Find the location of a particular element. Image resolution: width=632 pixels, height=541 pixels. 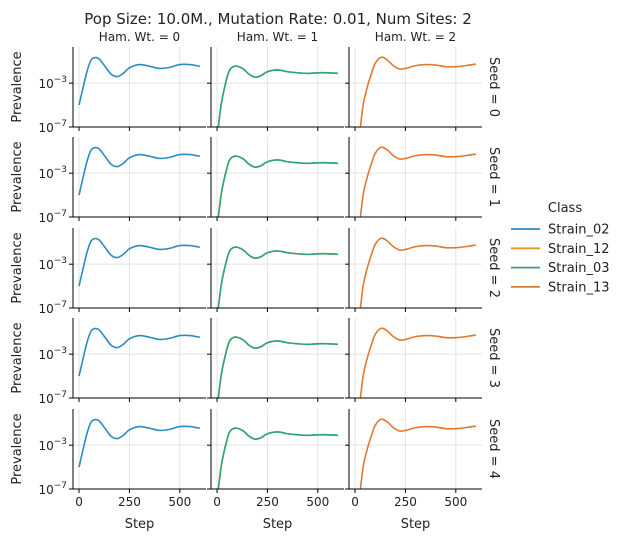

legend-entry-Strain_13: Strain_13 is located at coordinates (560, 287).